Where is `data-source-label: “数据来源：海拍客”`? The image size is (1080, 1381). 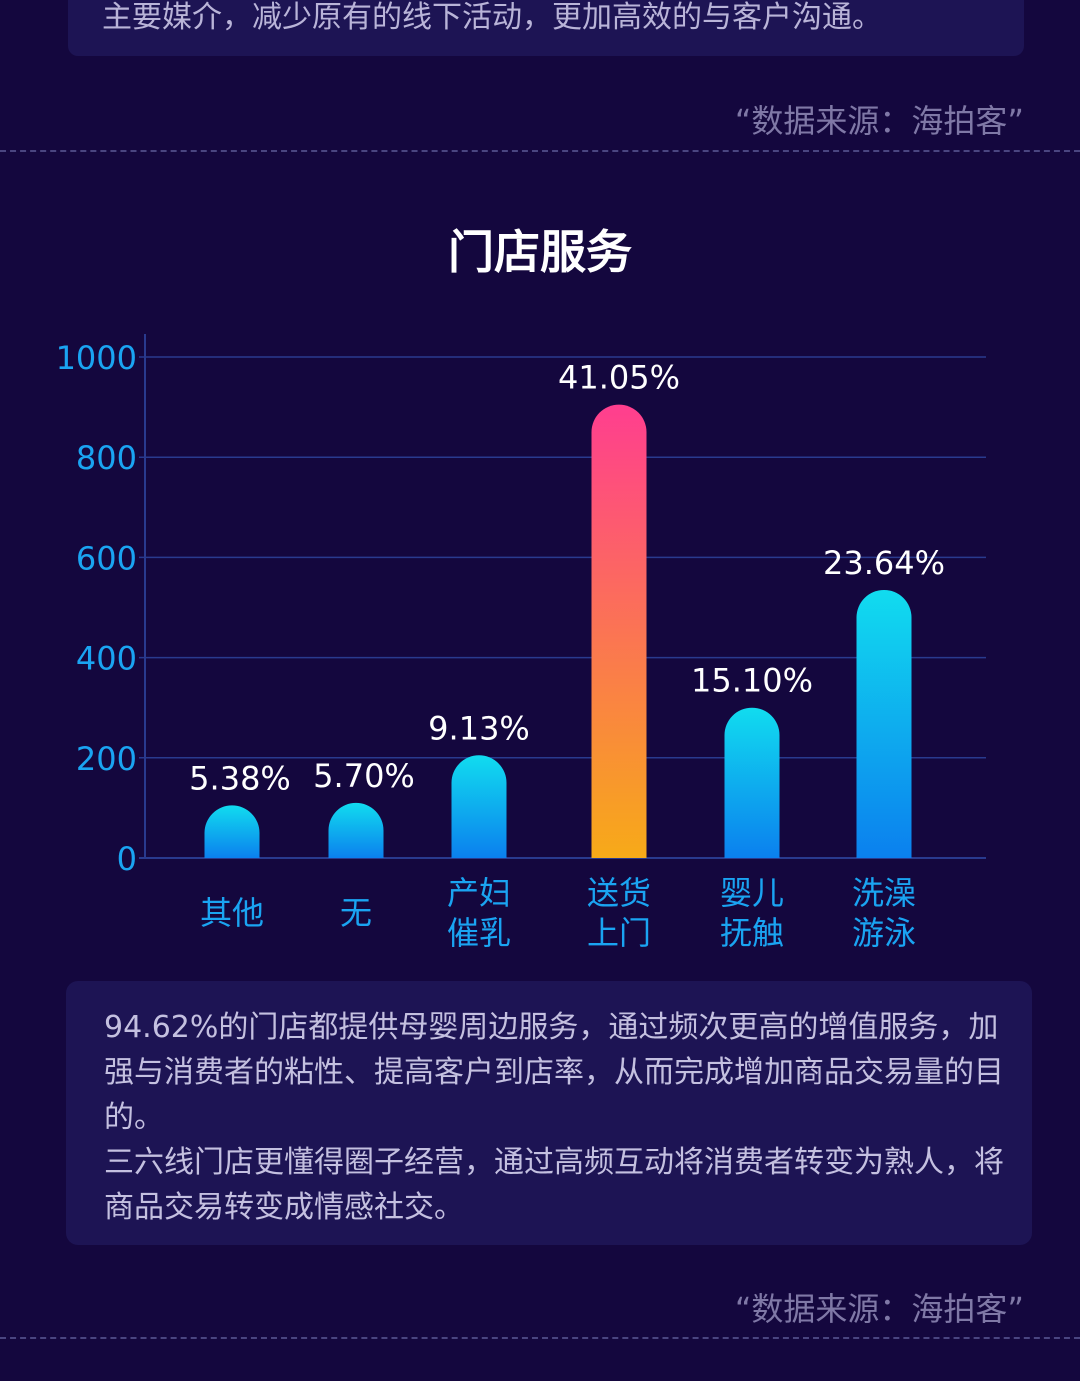
data-source-label: “数据来源：海拍客” is located at coordinates (879, 121).